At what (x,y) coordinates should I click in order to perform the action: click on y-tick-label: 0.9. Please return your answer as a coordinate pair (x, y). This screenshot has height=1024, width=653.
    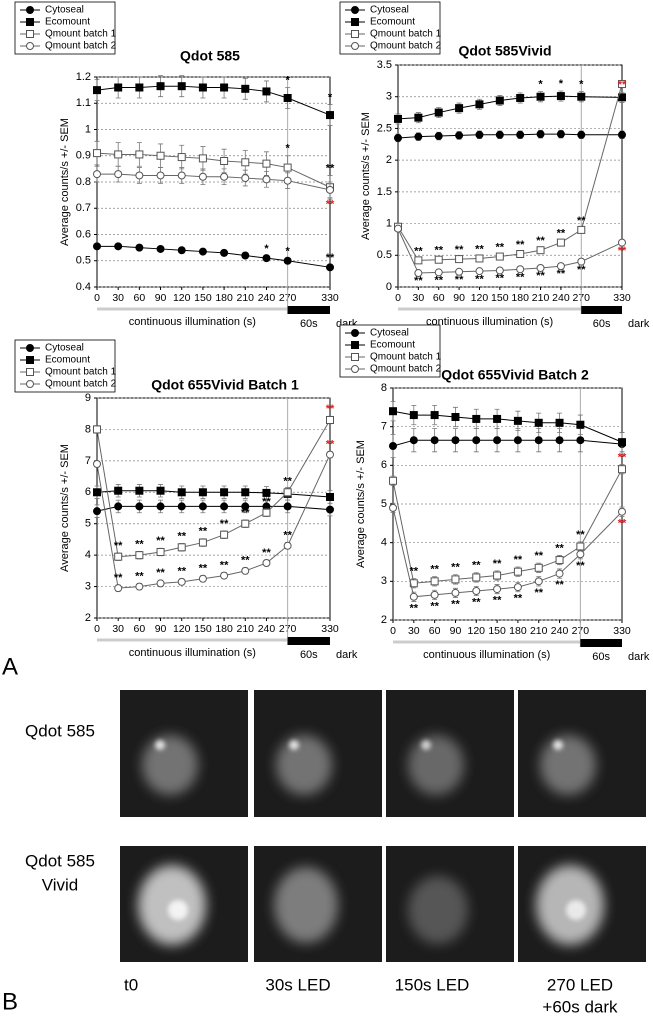
    Looking at the image, I should click on (83, 156).